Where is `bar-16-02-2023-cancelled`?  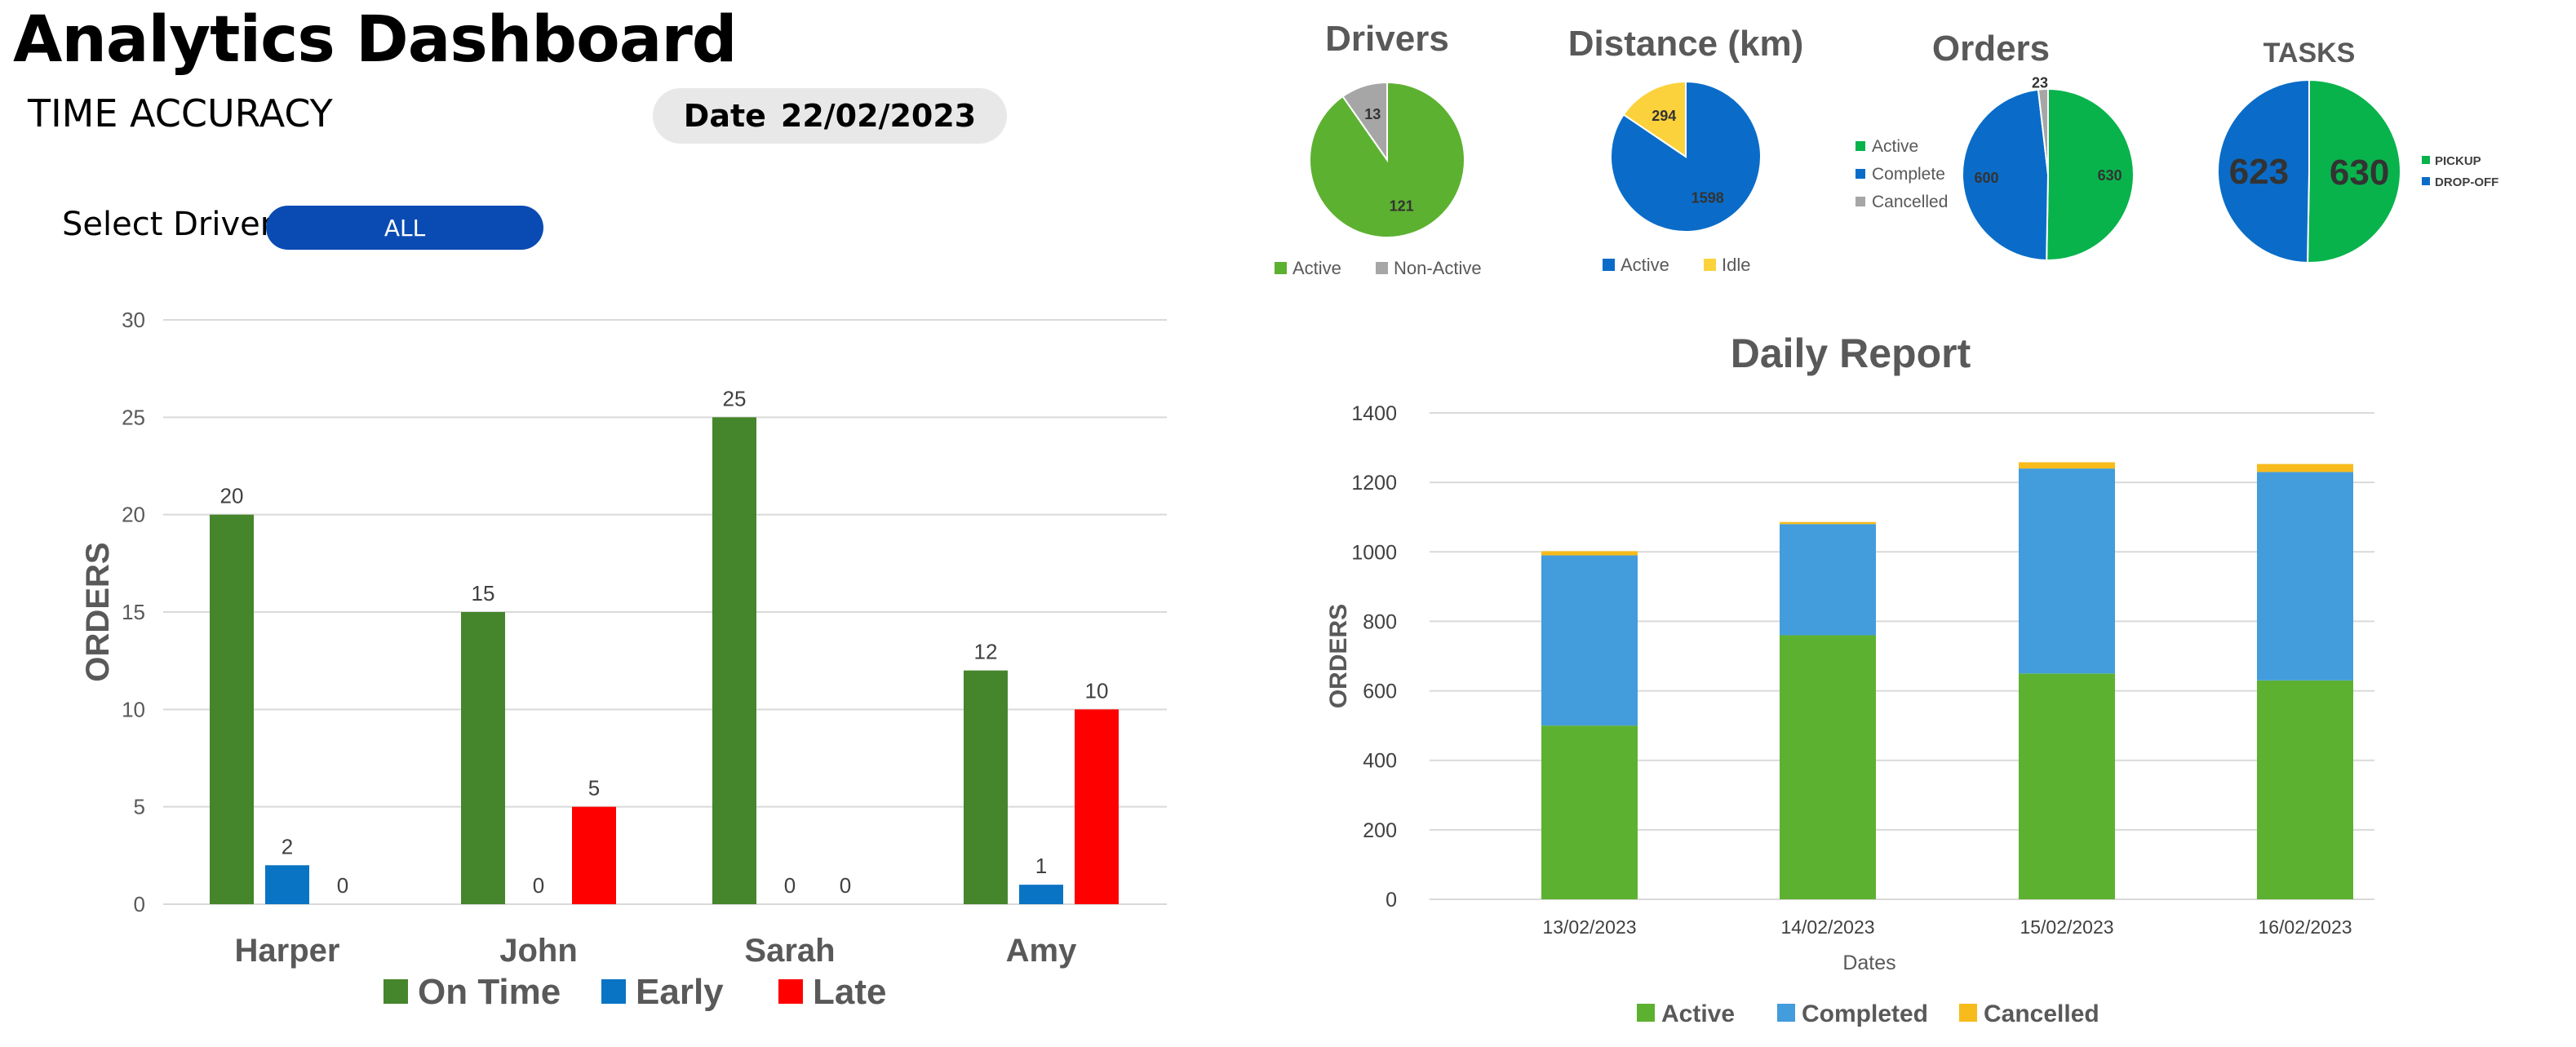
bar-16-02-2023-cancelled is located at coordinates (2305, 468).